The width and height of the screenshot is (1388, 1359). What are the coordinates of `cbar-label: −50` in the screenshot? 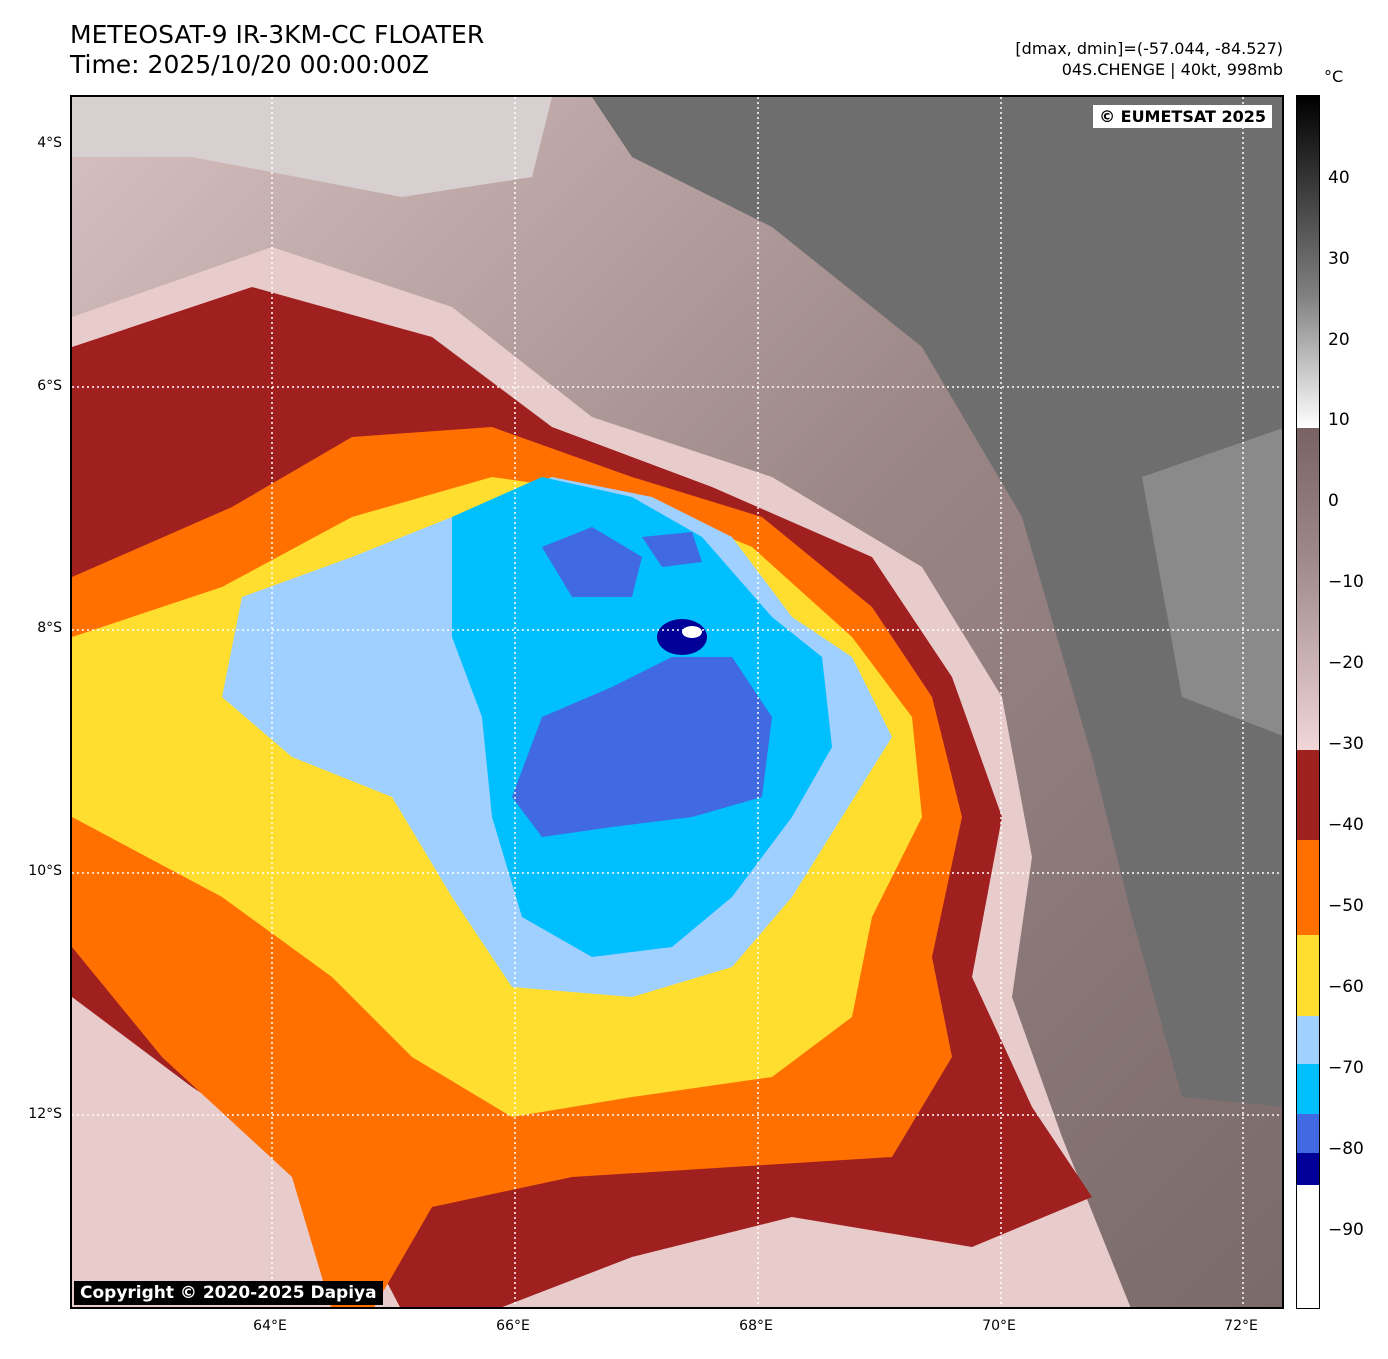 It's located at (1346, 906).